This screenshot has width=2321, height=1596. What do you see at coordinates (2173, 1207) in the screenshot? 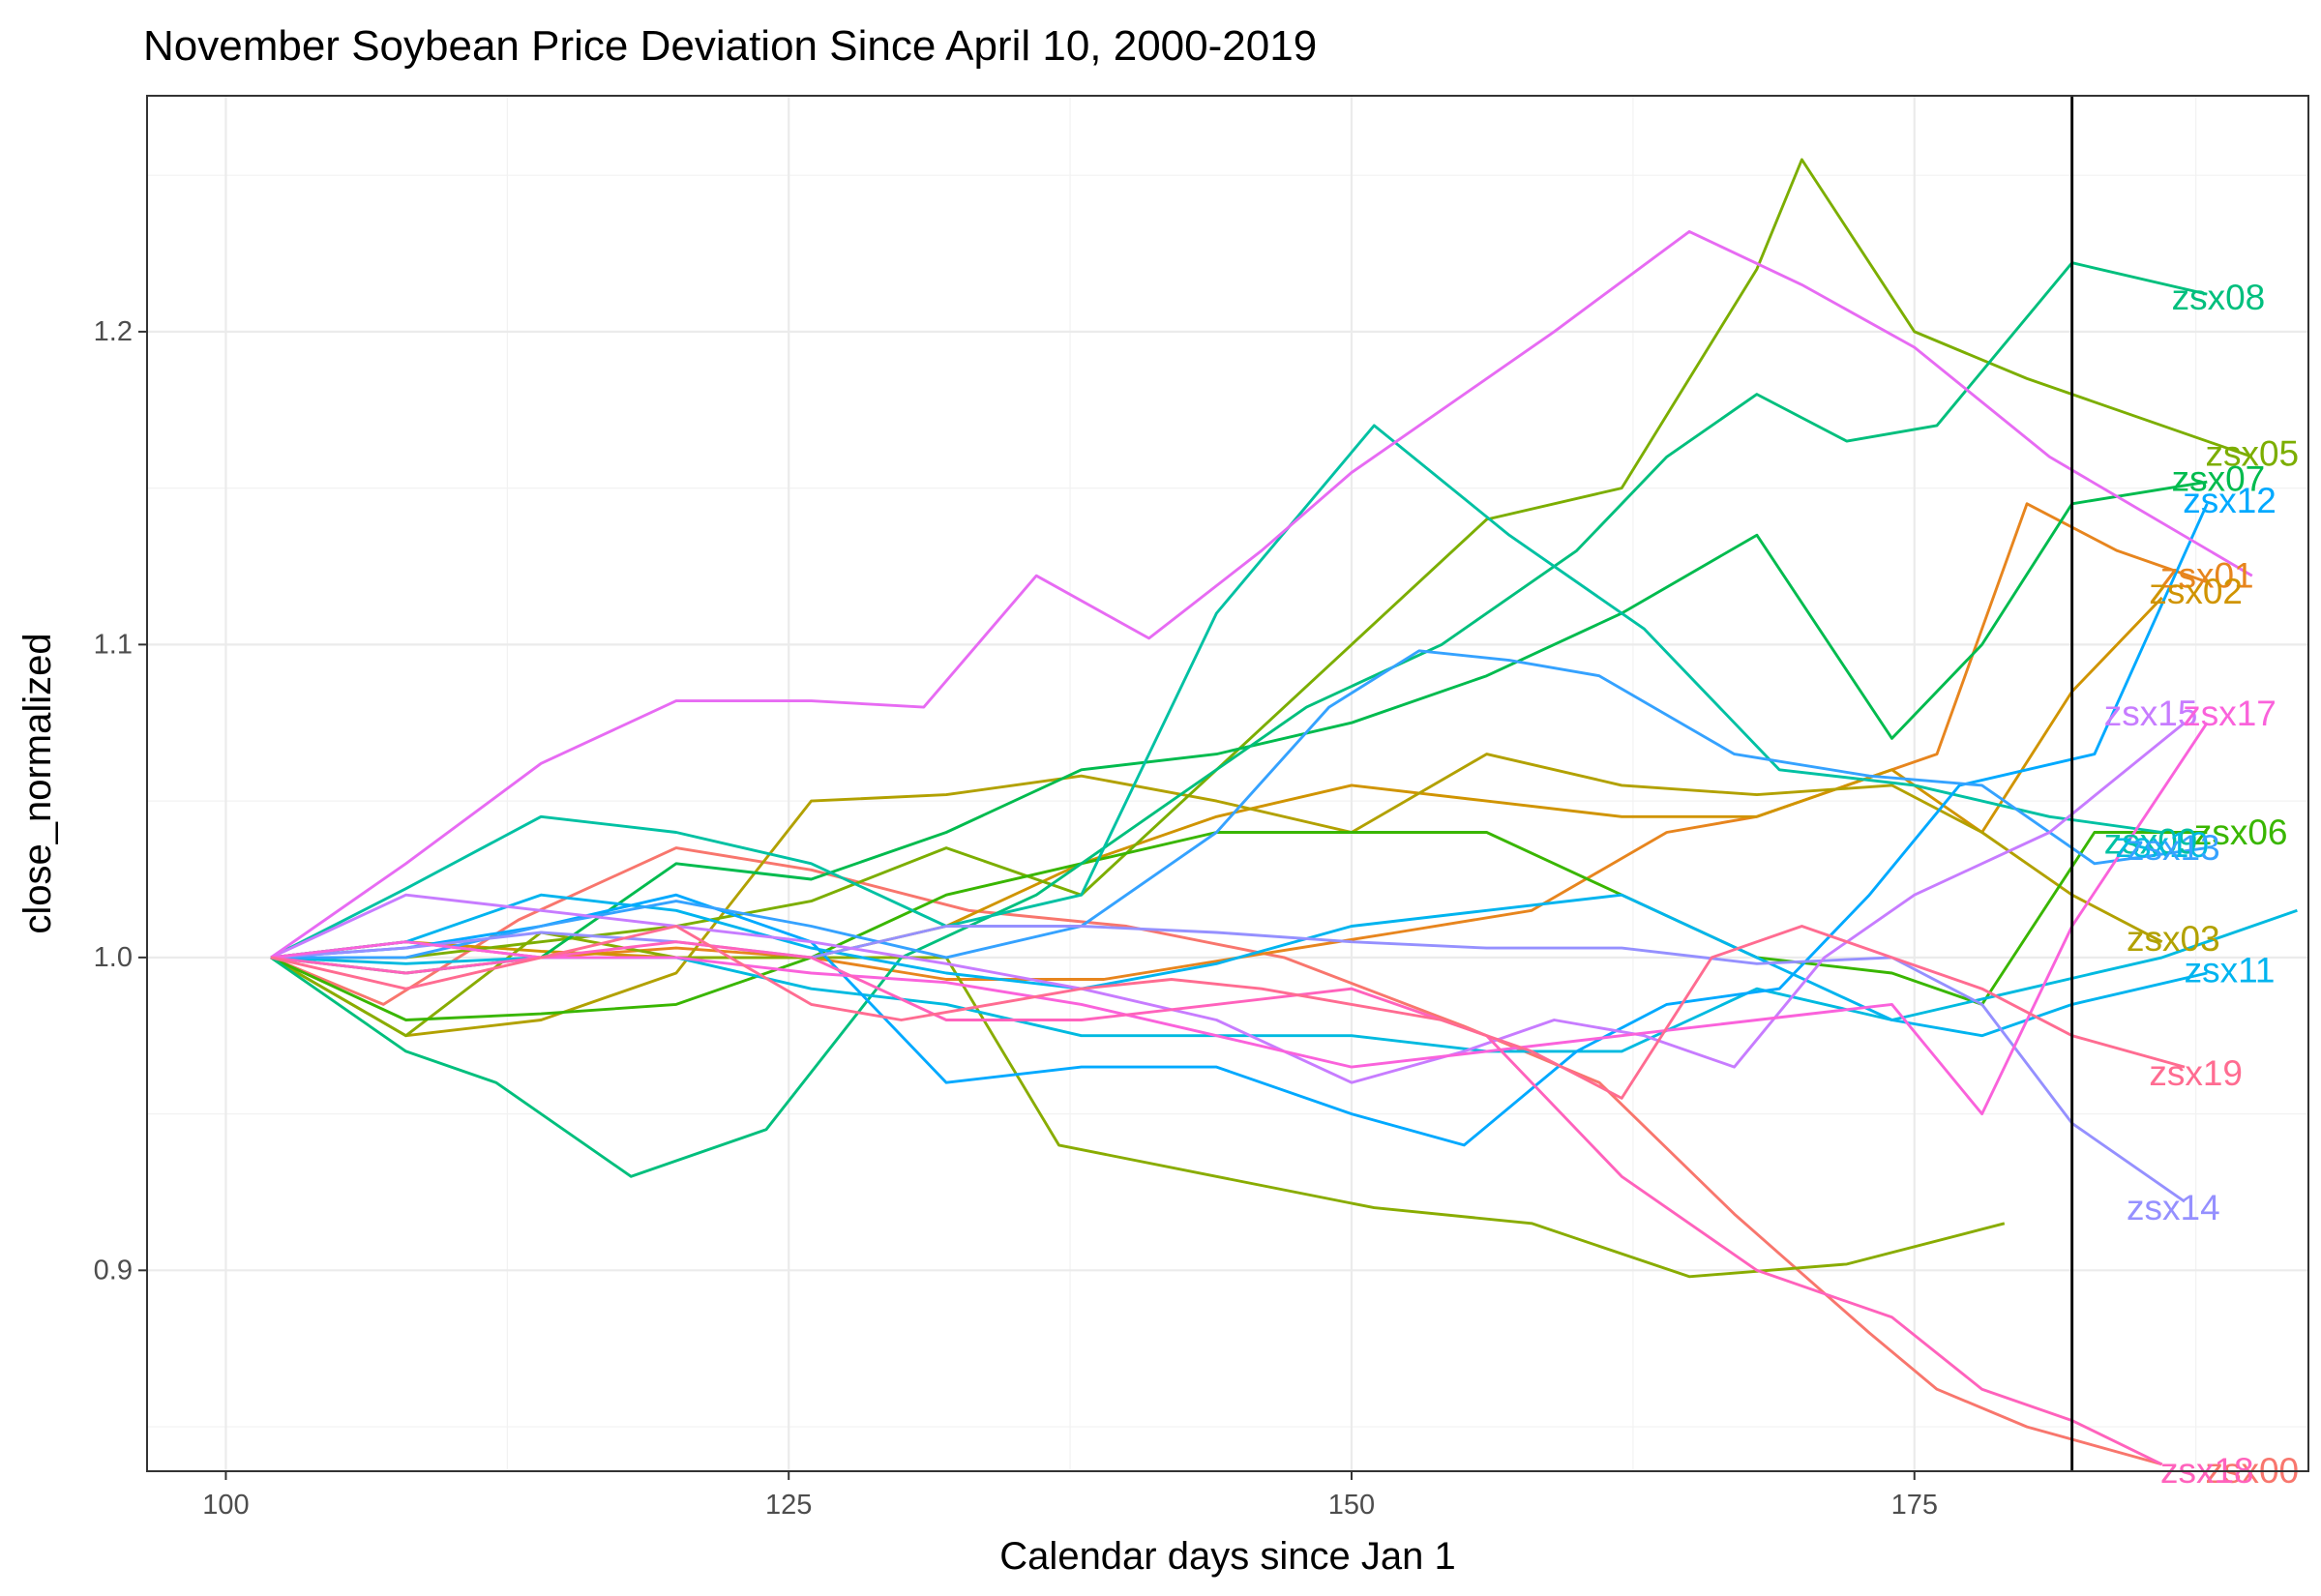
I see `series-label-zsx14: zsx14` at bounding box center [2173, 1207].